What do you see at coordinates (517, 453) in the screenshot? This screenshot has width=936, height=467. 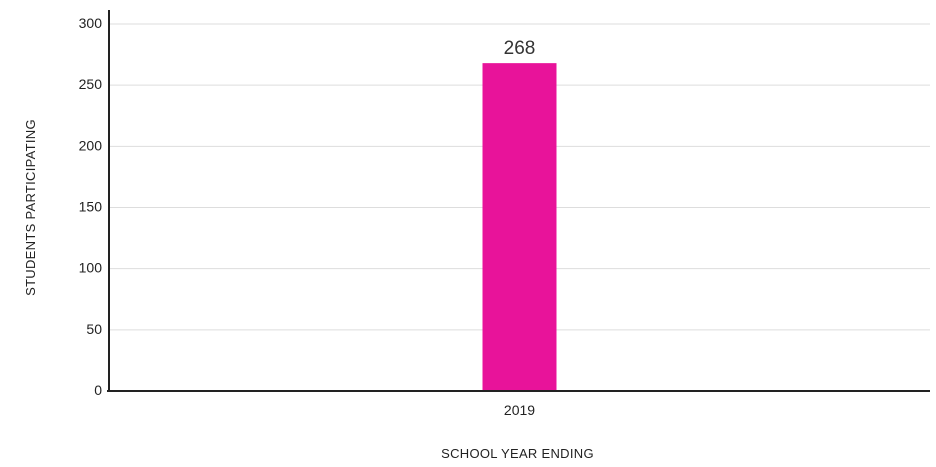 I see `x-axis-title: SCHOOL YEAR ENDING` at bounding box center [517, 453].